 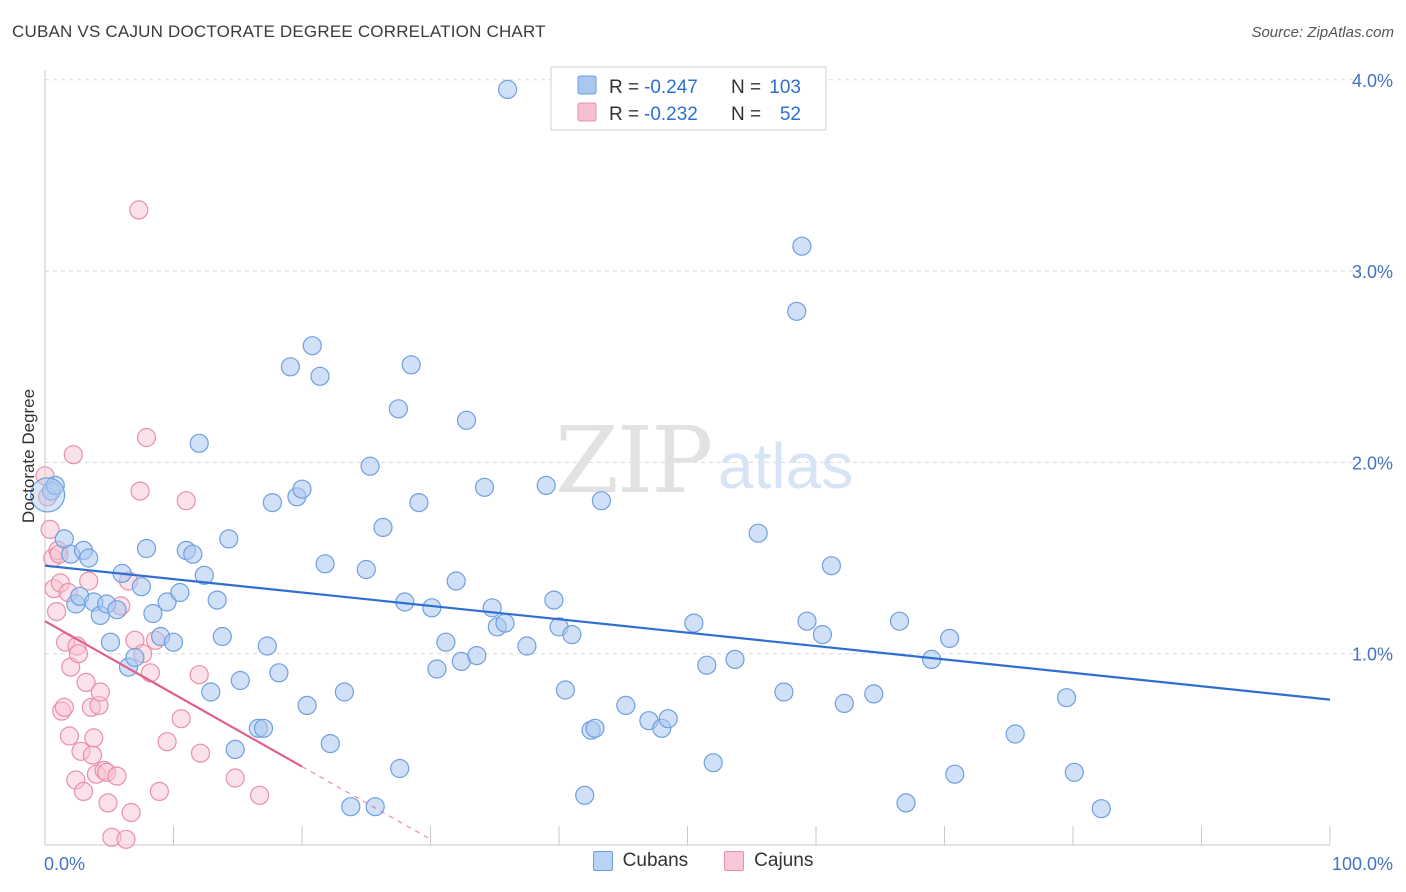 I want to click on bottom-legend-label-cubans: Cubans, so click(x=655, y=860).